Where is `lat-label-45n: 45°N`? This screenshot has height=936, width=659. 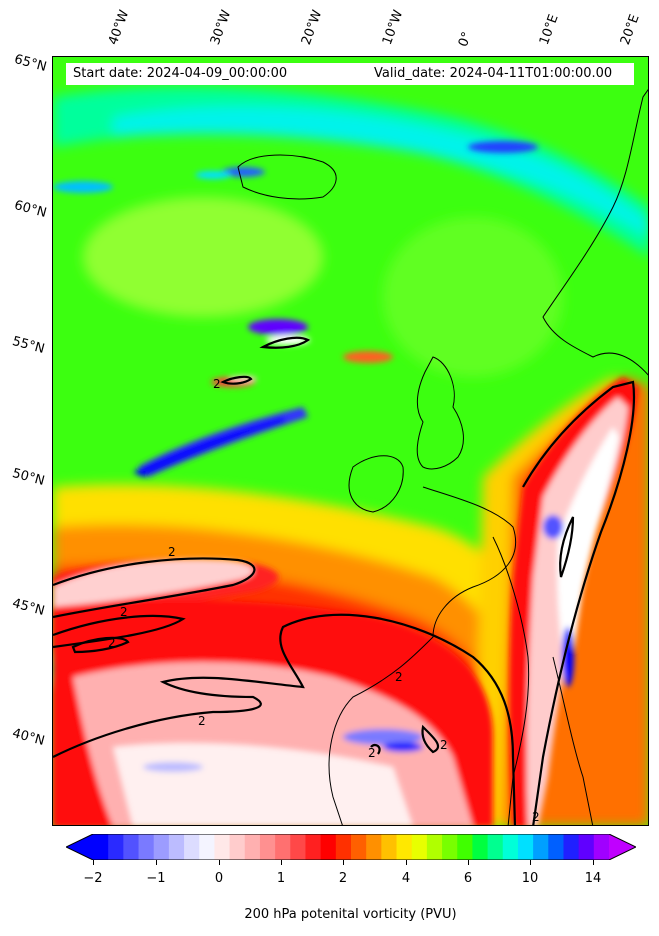
lat-label-45n: 45°N is located at coordinates (28, 607).